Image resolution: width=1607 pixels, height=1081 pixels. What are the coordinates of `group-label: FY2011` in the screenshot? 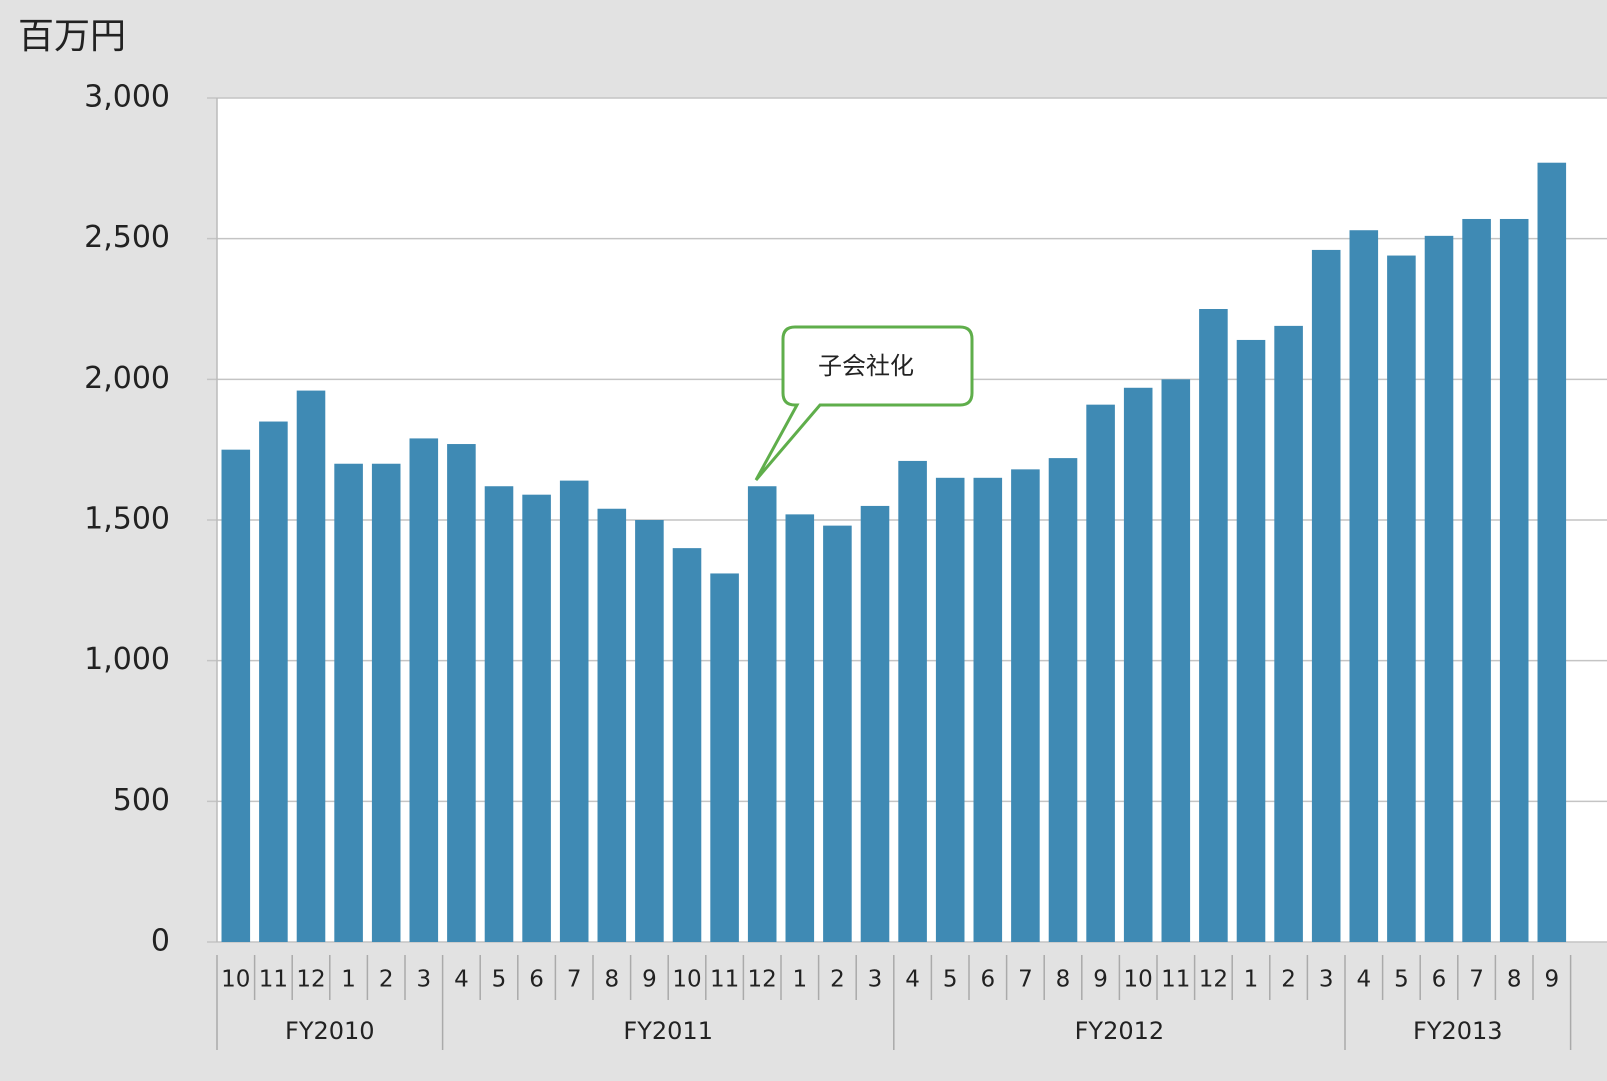 It's located at (668, 1031).